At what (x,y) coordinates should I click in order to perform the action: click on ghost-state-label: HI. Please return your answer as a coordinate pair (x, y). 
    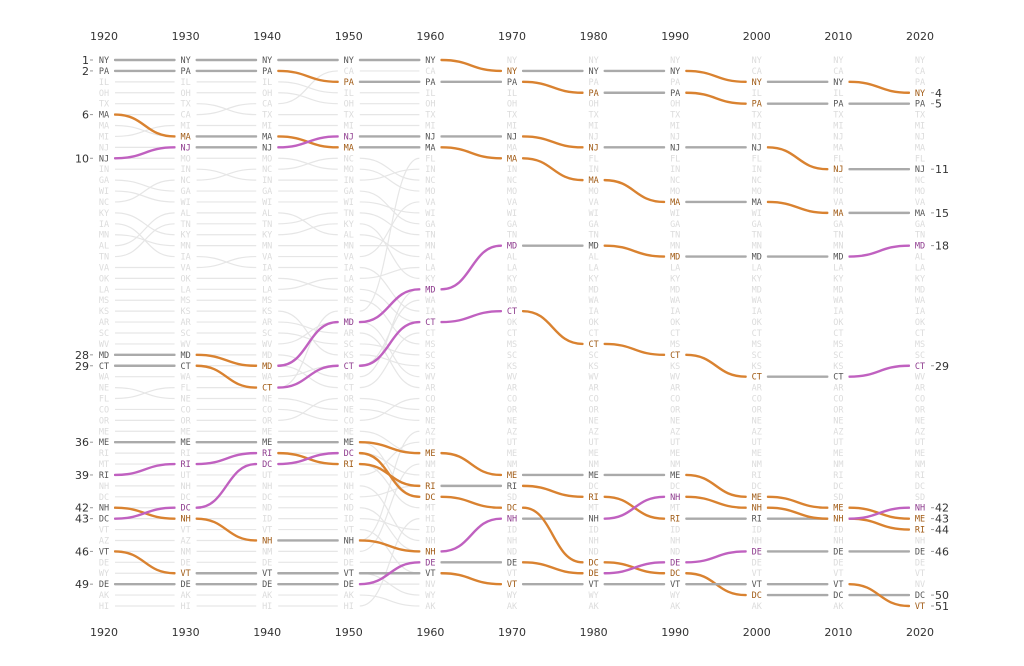
    Looking at the image, I should click on (185, 607).